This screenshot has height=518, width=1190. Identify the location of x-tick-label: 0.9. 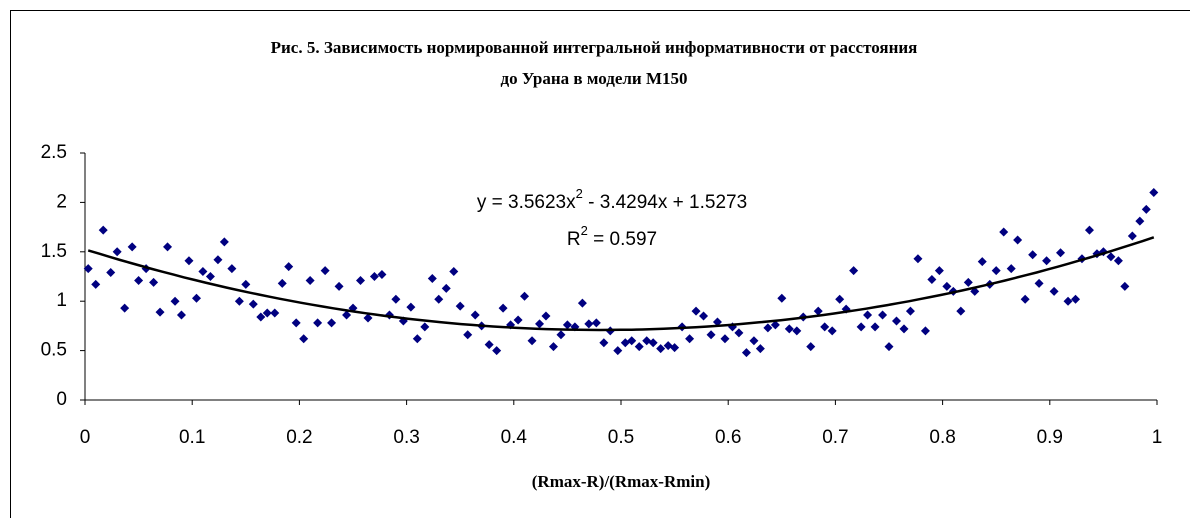
(1050, 437).